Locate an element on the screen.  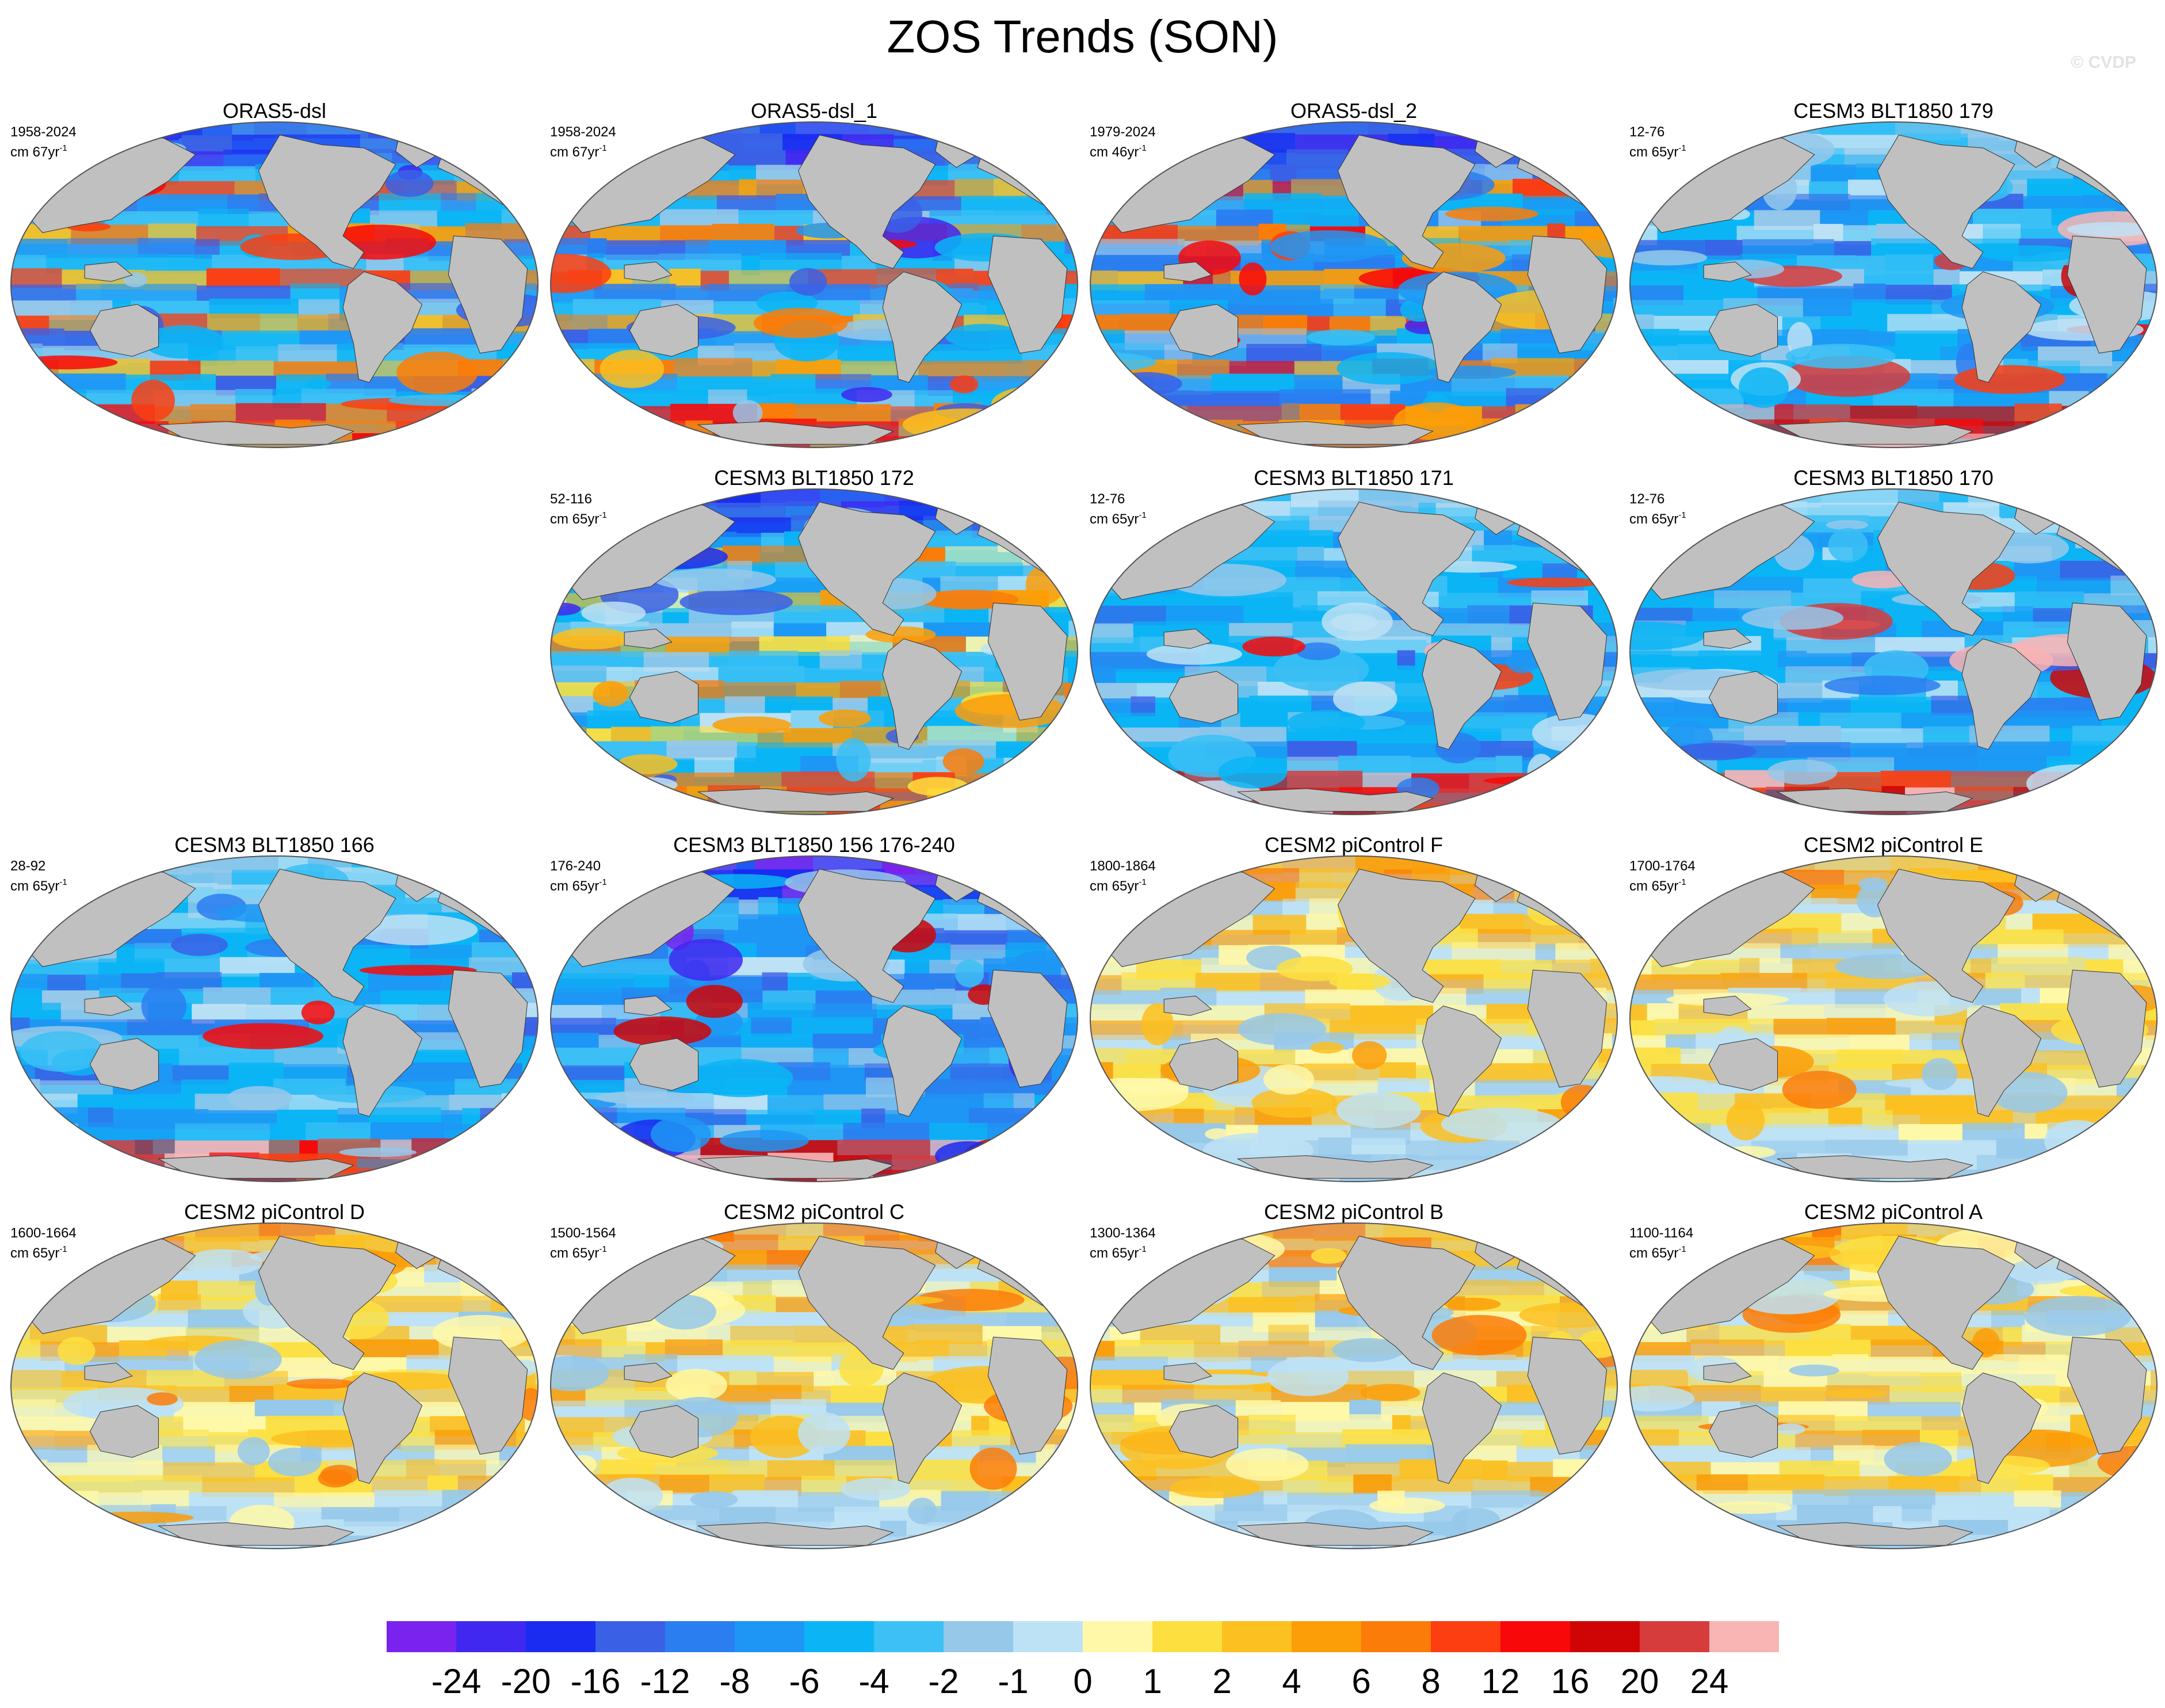
figure-title: ZOS Trends (SON) is located at coordinates (1082, 36).